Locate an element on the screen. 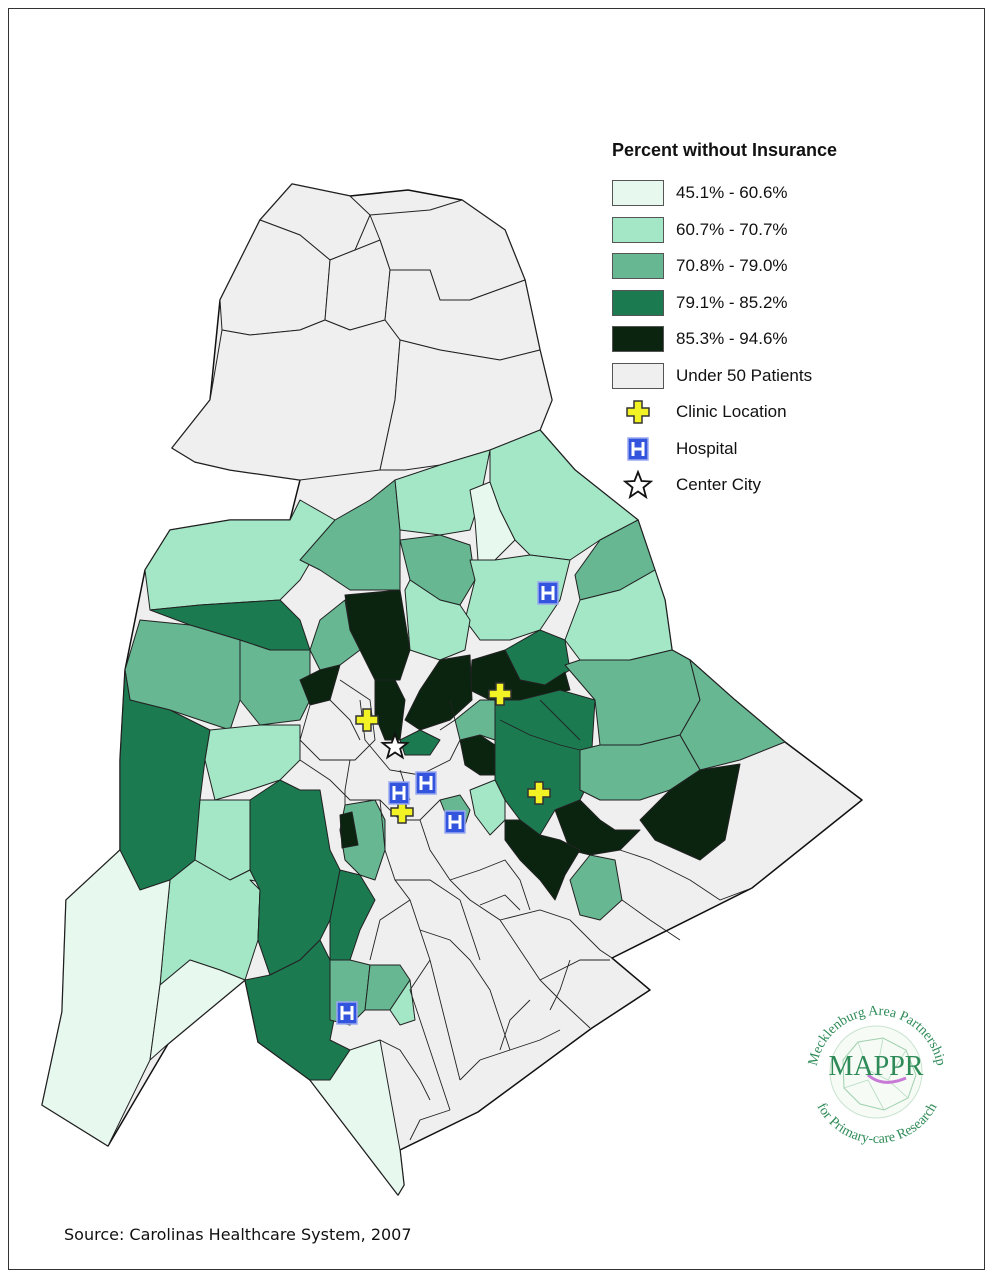 The image size is (995, 1280). legend-label: 70.8% - 79.0% is located at coordinates (732, 266).